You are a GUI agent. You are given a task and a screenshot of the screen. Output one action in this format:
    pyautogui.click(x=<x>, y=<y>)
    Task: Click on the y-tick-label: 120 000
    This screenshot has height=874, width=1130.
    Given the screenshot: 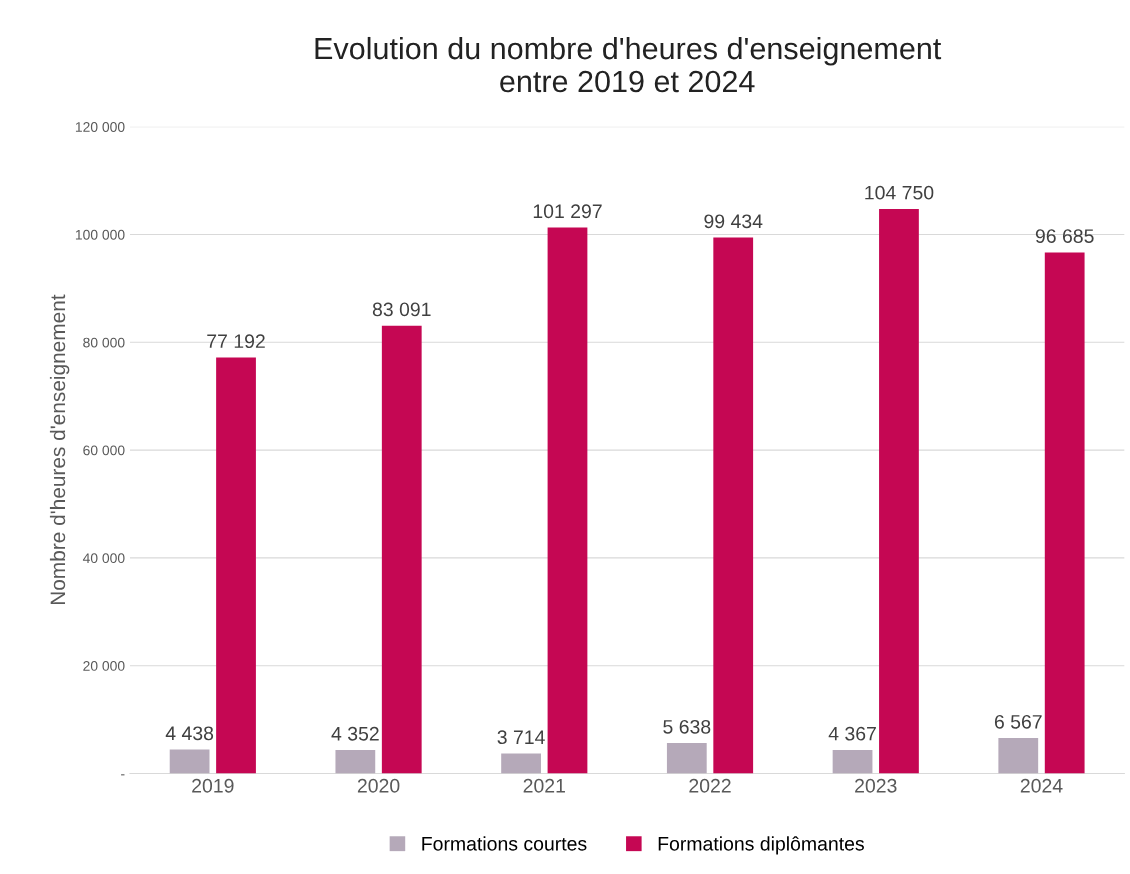 What is the action you would take?
    pyautogui.click(x=100, y=127)
    